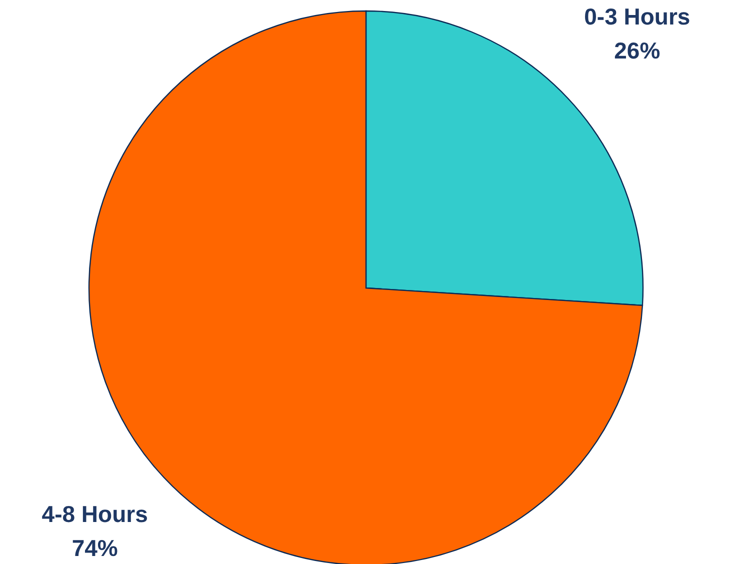 This screenshot has height=564, width=730. What do you see at coordinates (95, 548) in the screenshot?
I see `data-label: 74%` at bounding box center [95, 548].